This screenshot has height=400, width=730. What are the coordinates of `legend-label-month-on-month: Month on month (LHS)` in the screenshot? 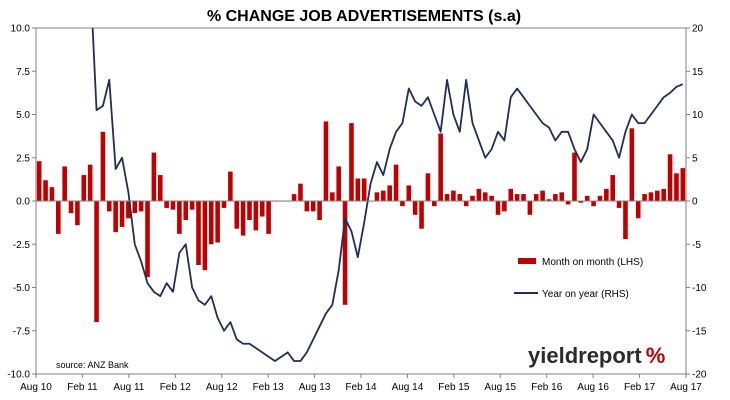 It's located at (592, 262).